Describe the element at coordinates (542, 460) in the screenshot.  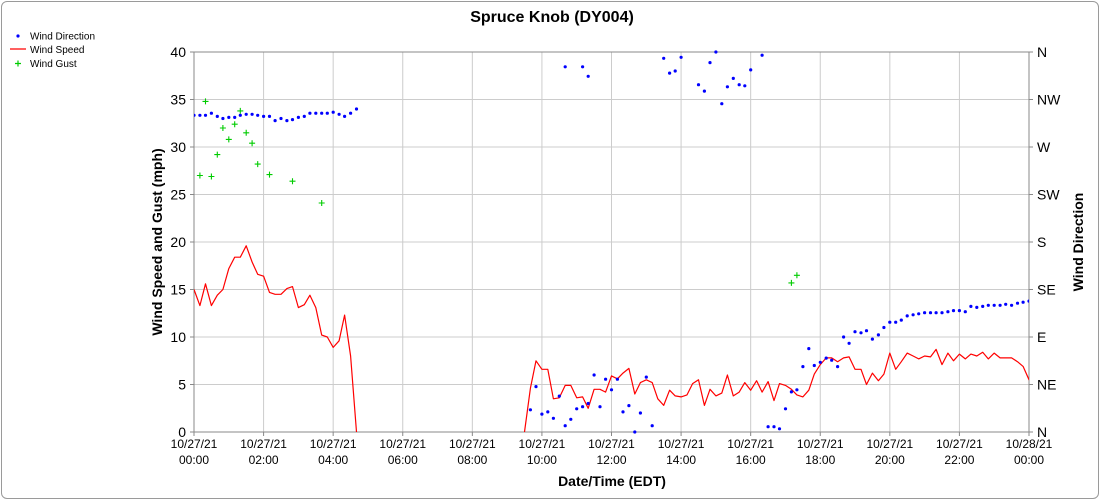
I see `x-tick-label-time: 10:00` at that location.